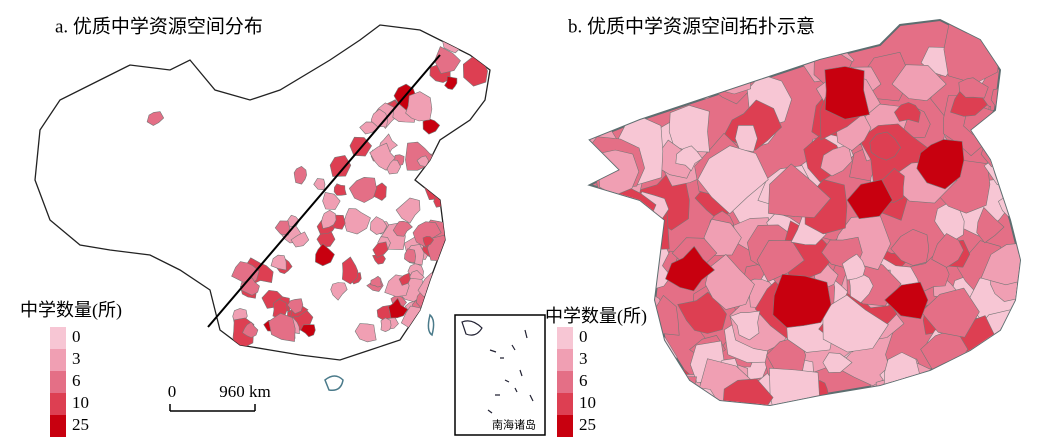  What do you see at coordinates (514, 425) in the screenshot?
I see `inset-label: 南海诸岛` at bounding box center [514, 425].